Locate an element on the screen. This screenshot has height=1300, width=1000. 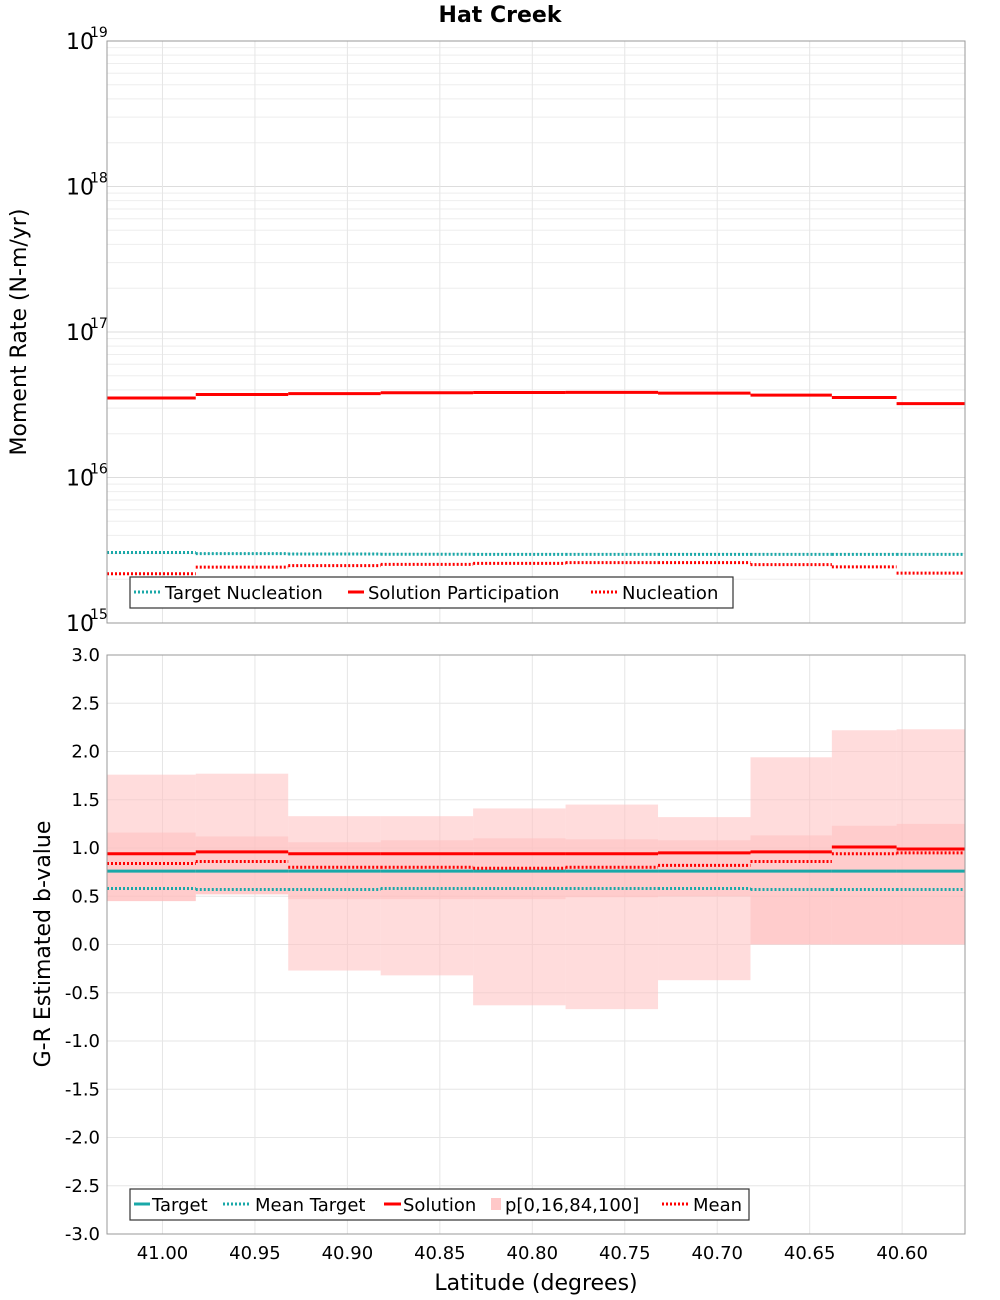
x-tick-label: 40.60 is located at coordinates (902, 1253).